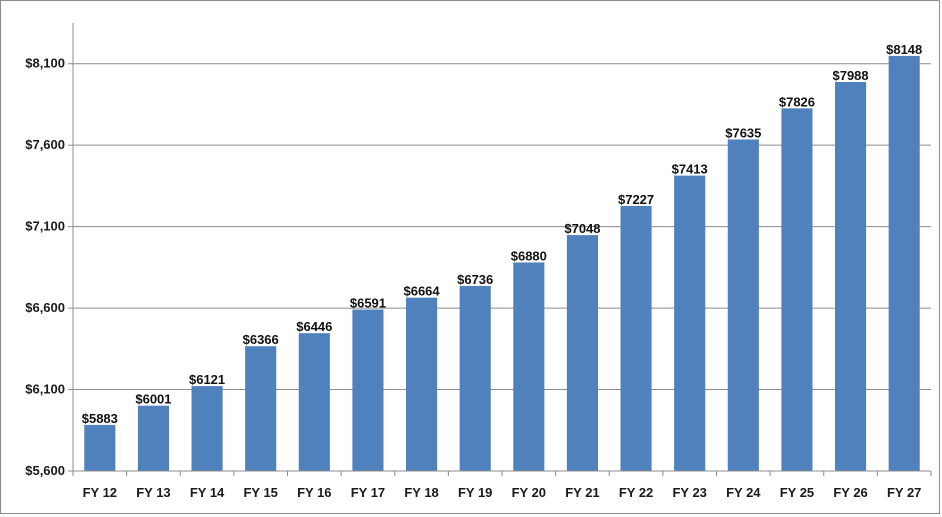 Image resolution: width=942 pixels, height=517 pixels. What do you see at coordinates (153, 492) in the screenshot?
I see `x-tick-label: FY 13` at bounding box center [153, 492].